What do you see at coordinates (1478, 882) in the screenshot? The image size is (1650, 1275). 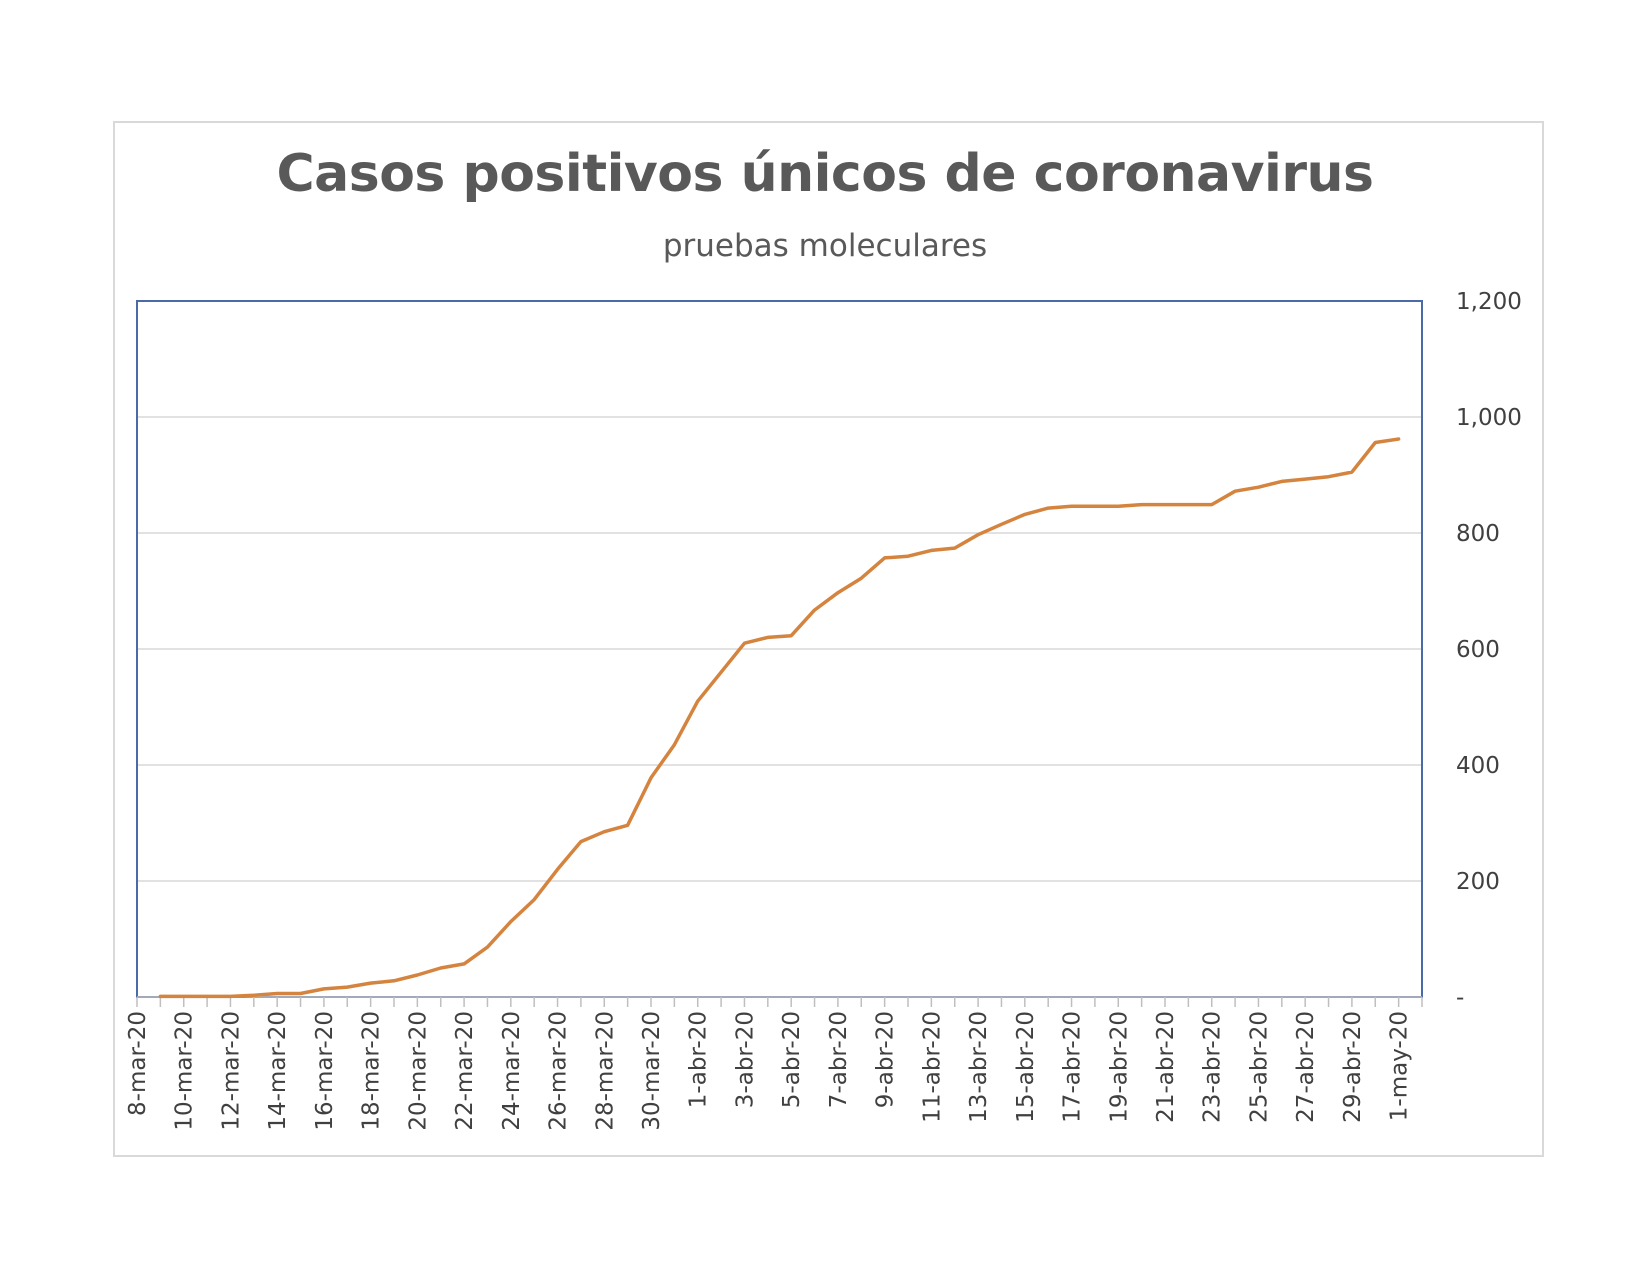 I see `y-tick-label: 200` at bounding box center [1478, 882].